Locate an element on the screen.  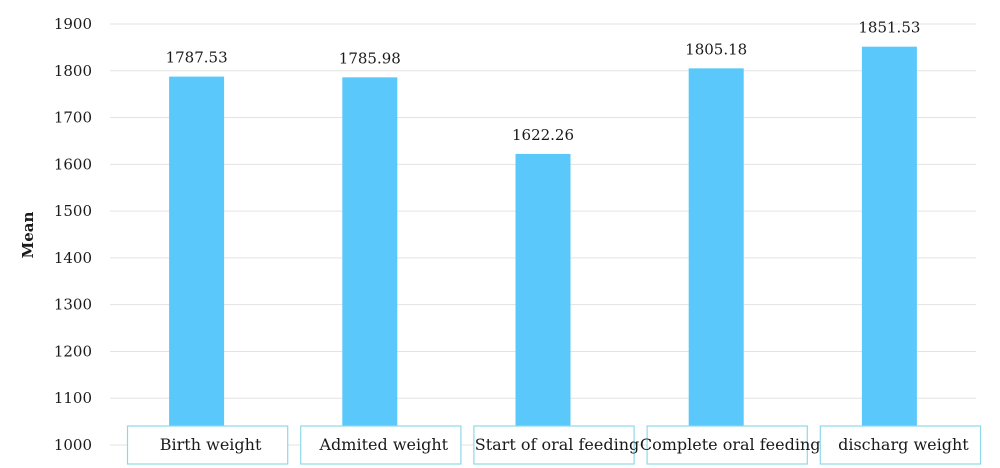
category-label-3: Start of oral feeding is located at coordinates (557, 444).